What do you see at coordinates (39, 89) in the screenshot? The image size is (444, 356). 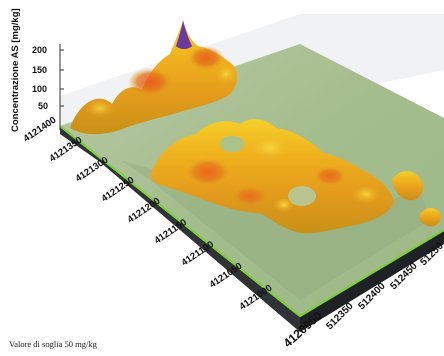 I see `z-tick-label: 100` at bounding box center [39, 89].